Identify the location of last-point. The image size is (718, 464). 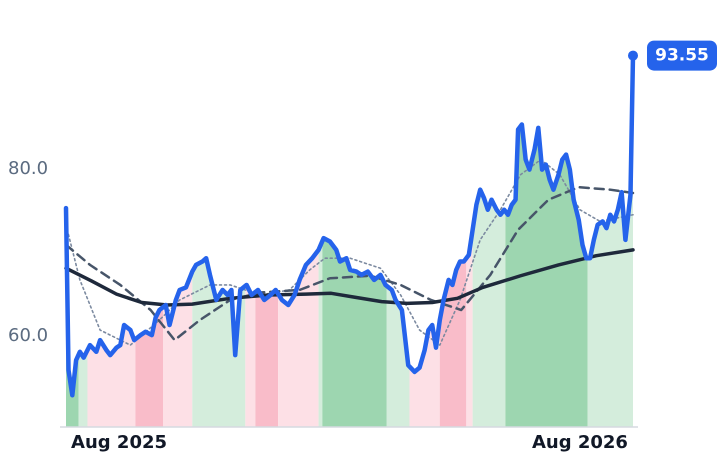
(633, 55).